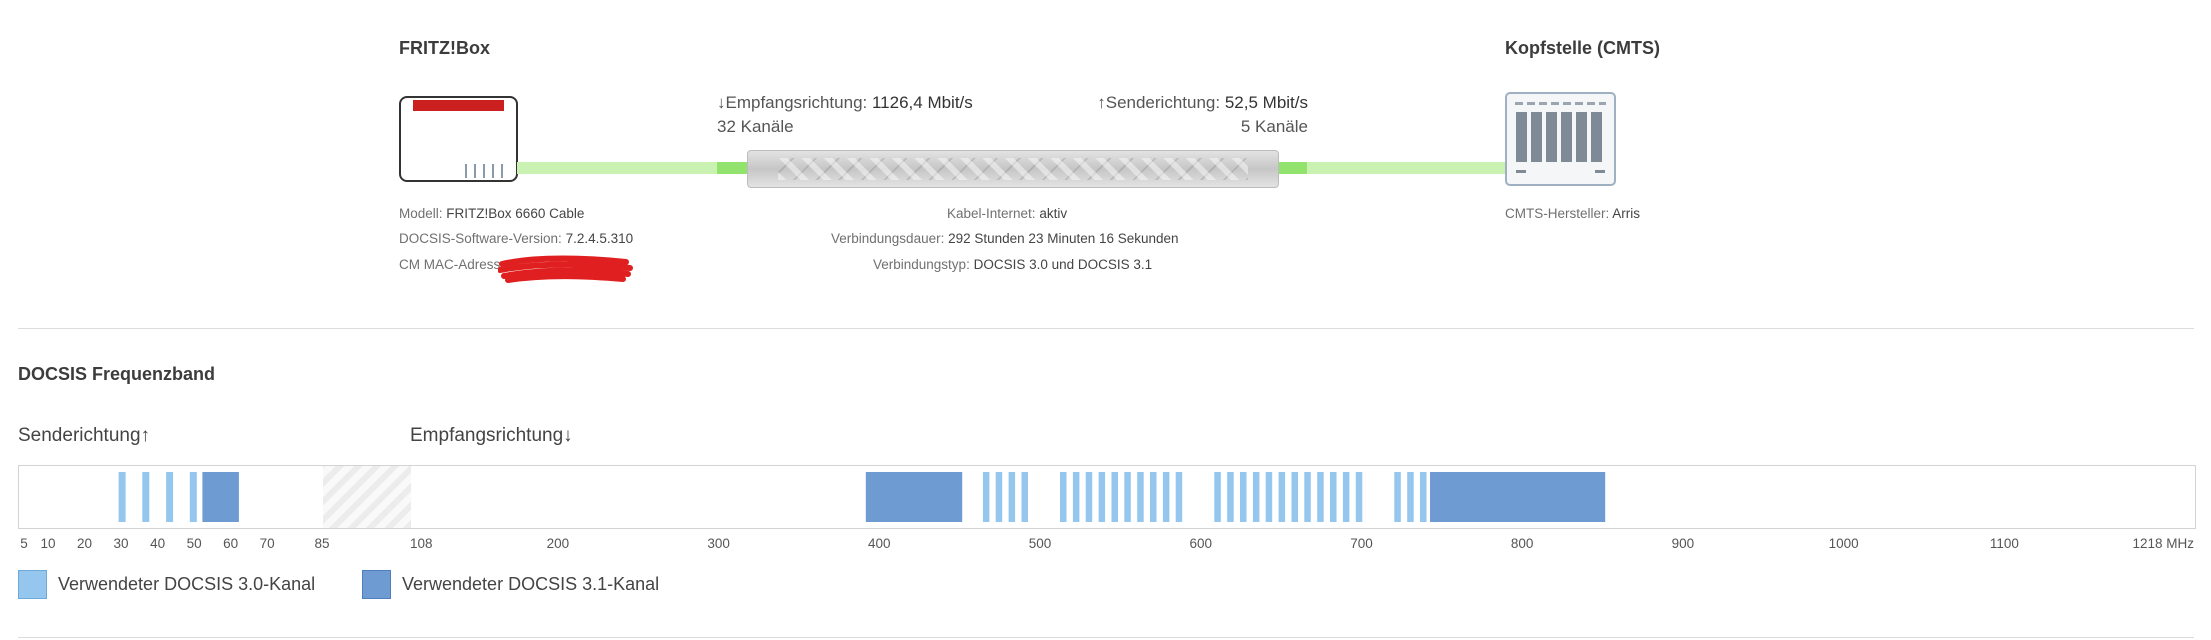  What do you see at coordinates (531, 584) in the screenshot?
I see `legend-docsis31-label: Verwendeter DOCSIS 3.1-Kanal` at bounding box center [531, 584].